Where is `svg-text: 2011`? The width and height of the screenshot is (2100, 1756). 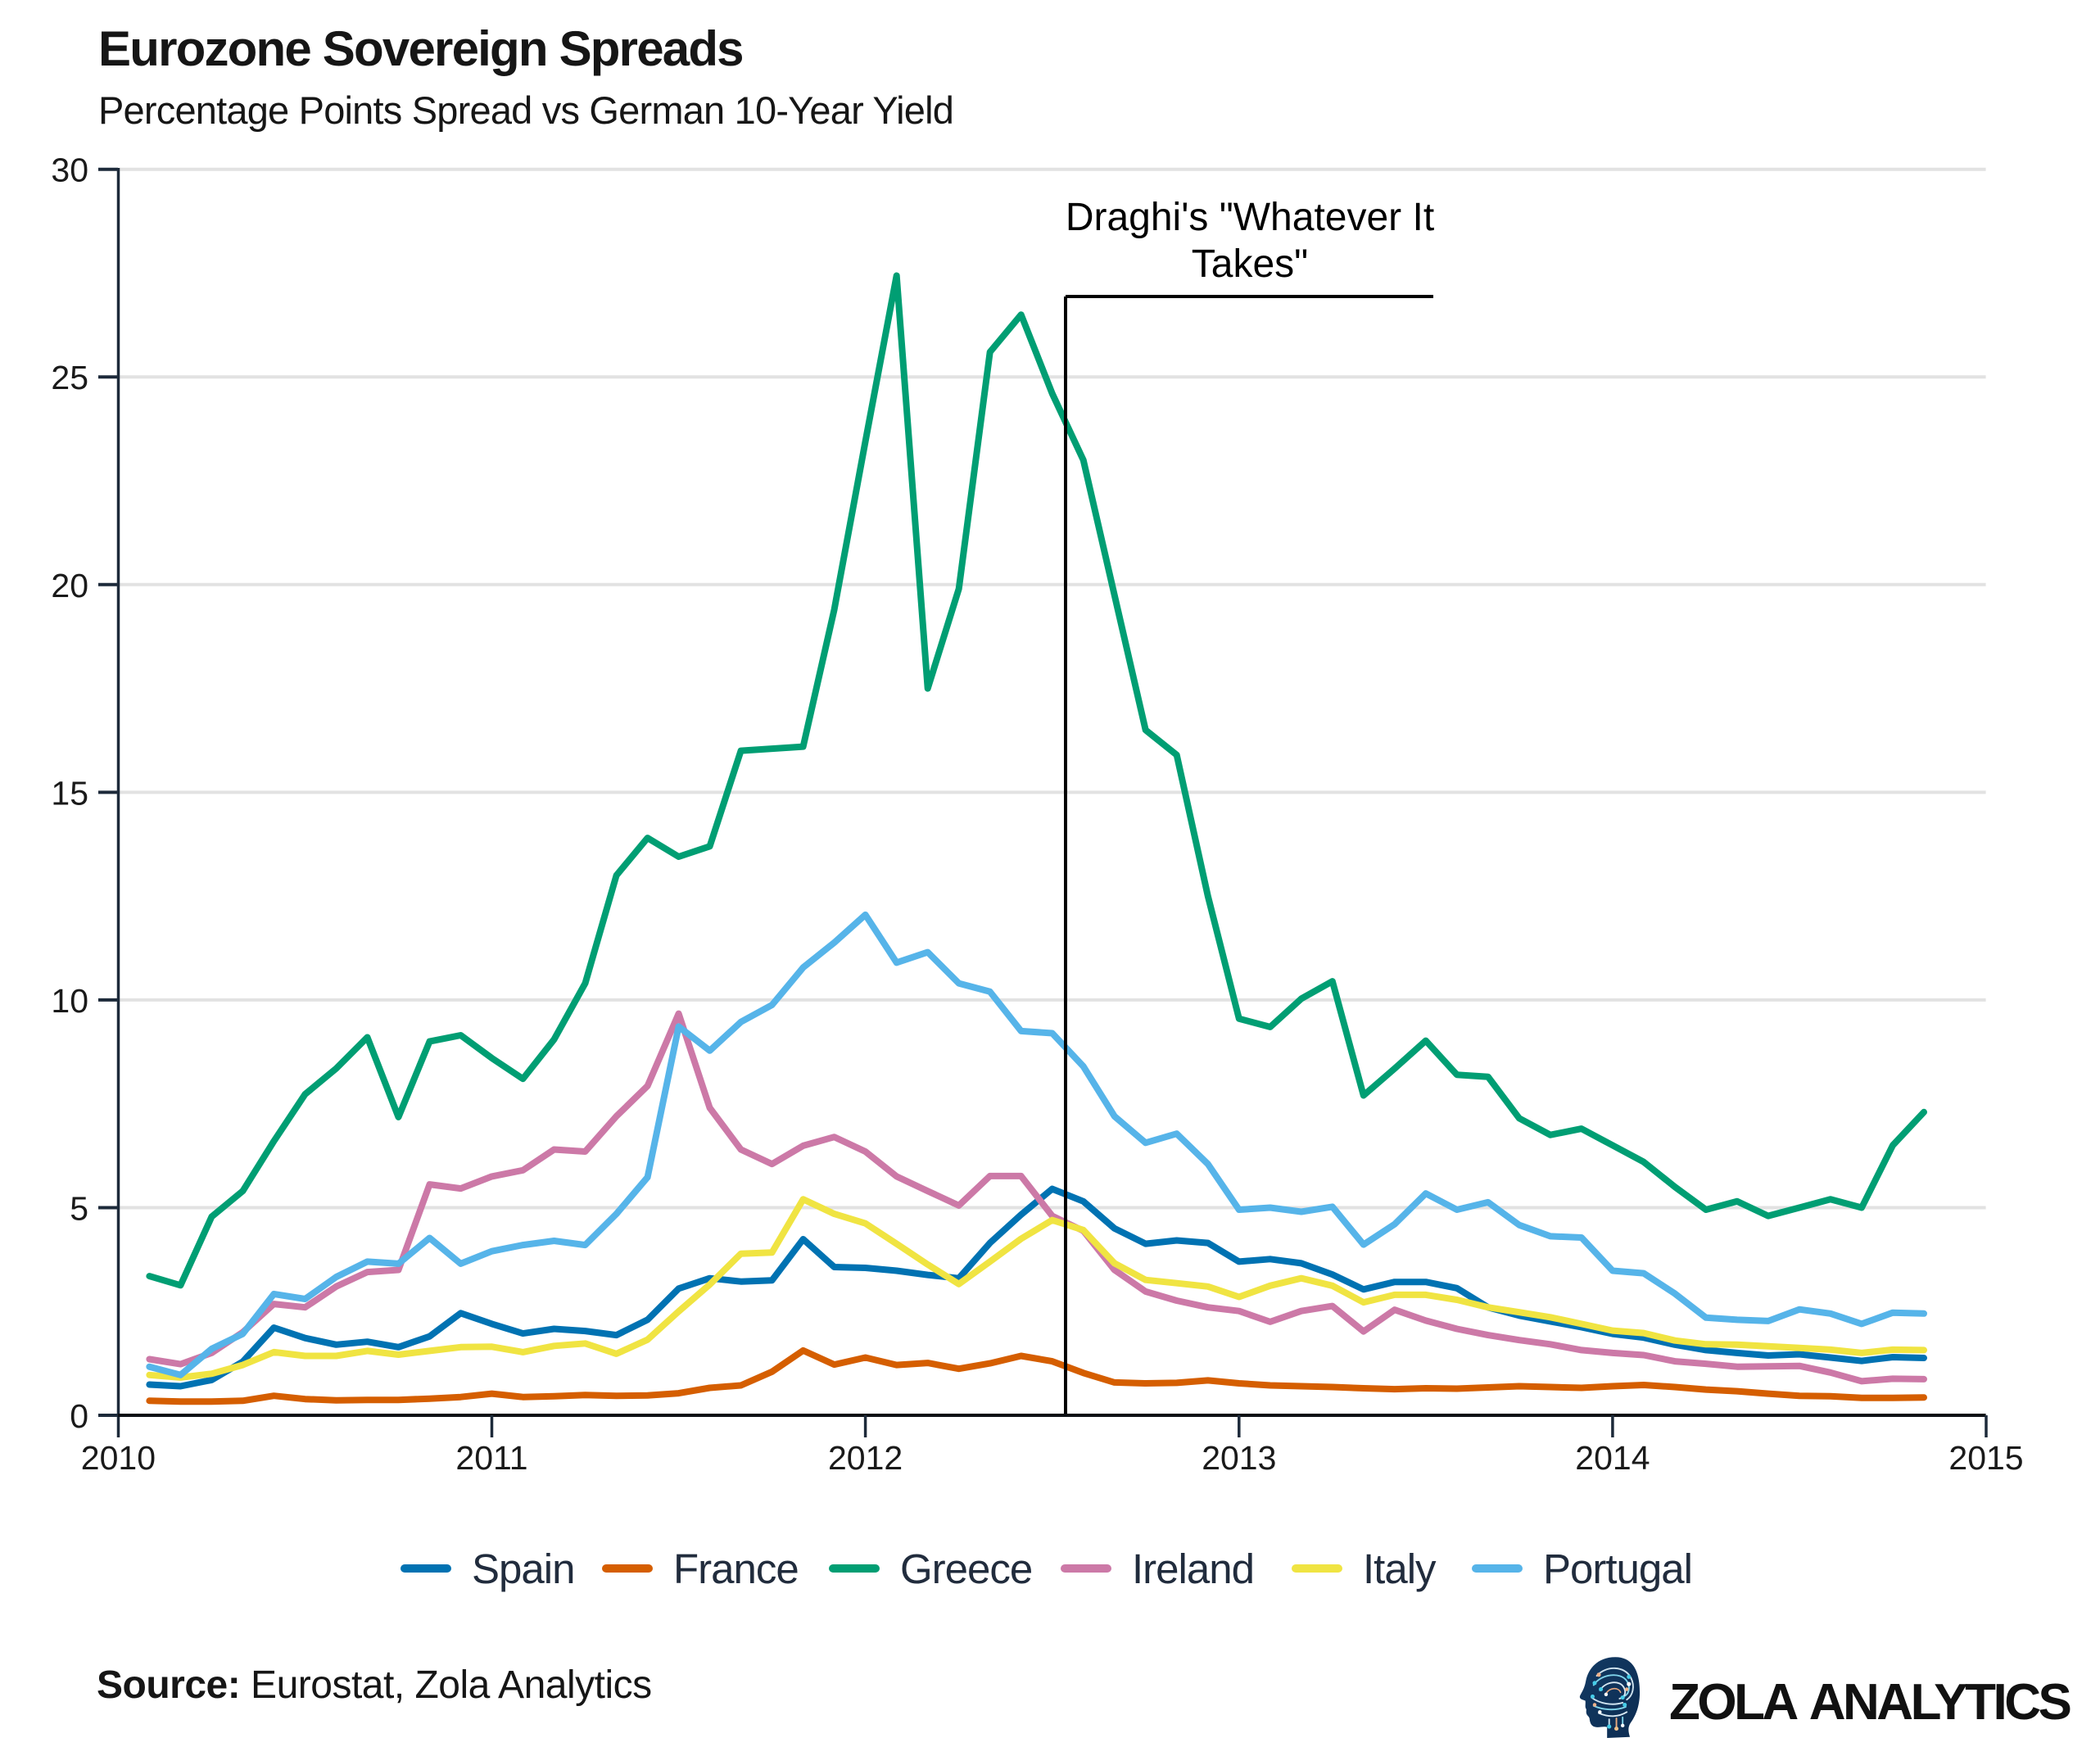 svg-text: 2011 is located at coordinates (491, 1458).